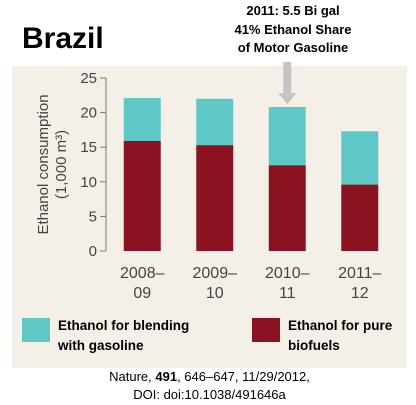 The image size is (416, 405). What do you see at coordinates (93, 216) in the screenshot?
I see `y-tick-label: 5` at bounding box center [93, 216].